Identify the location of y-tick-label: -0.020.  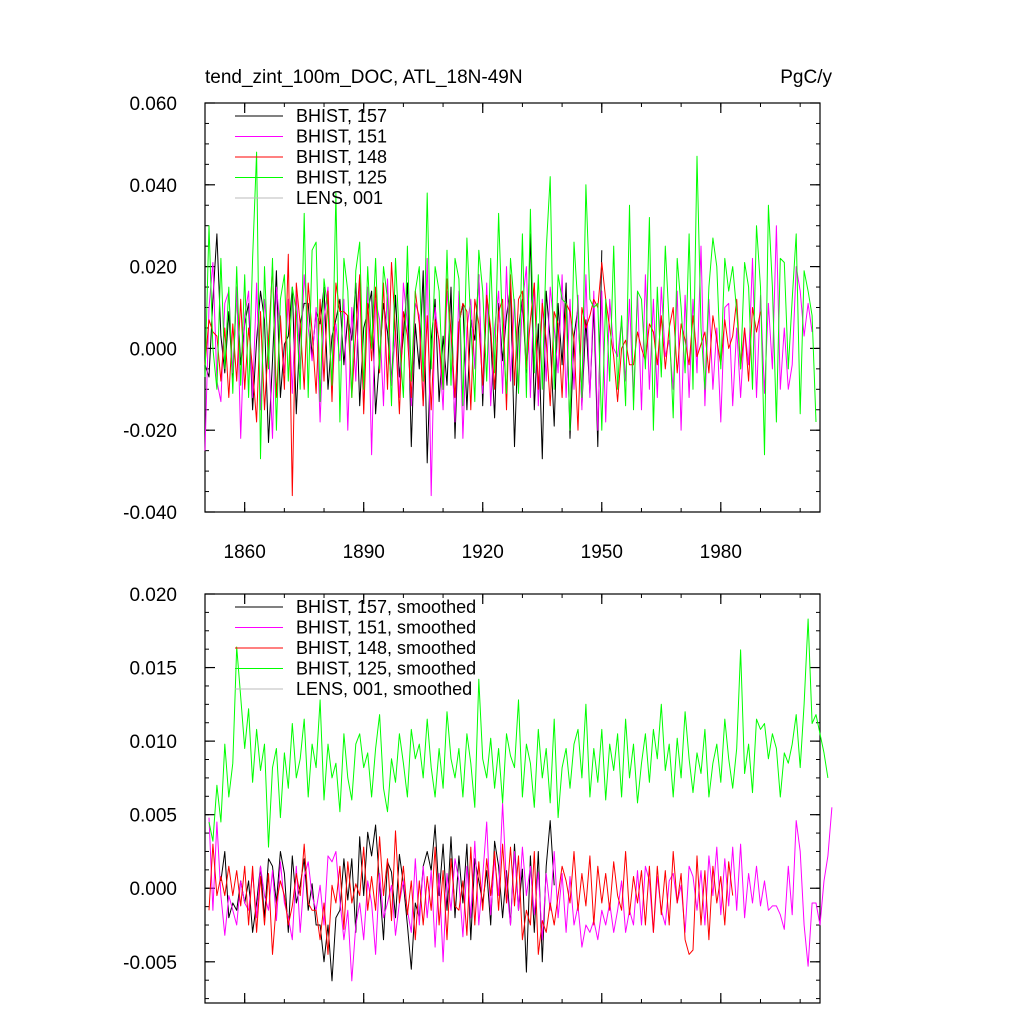
(150, 431).